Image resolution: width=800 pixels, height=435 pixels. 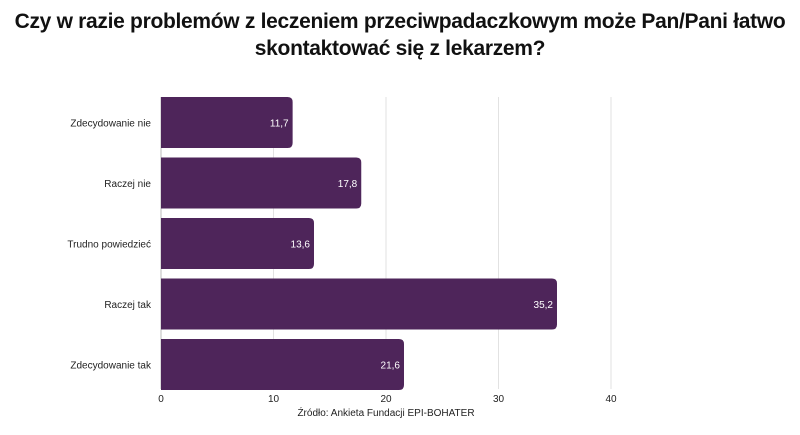 I want to click on category-label: Raczej tak, so click(x=128, y=305).